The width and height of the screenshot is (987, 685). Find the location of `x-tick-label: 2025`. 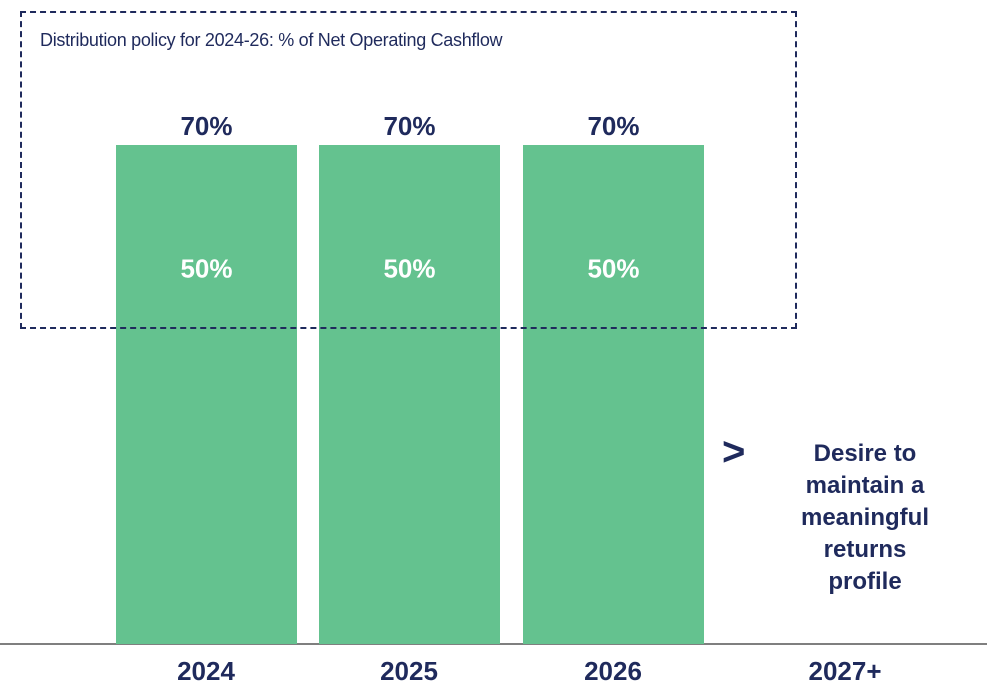

x-tick-label: 2025 is located at coordinates (409, 670).